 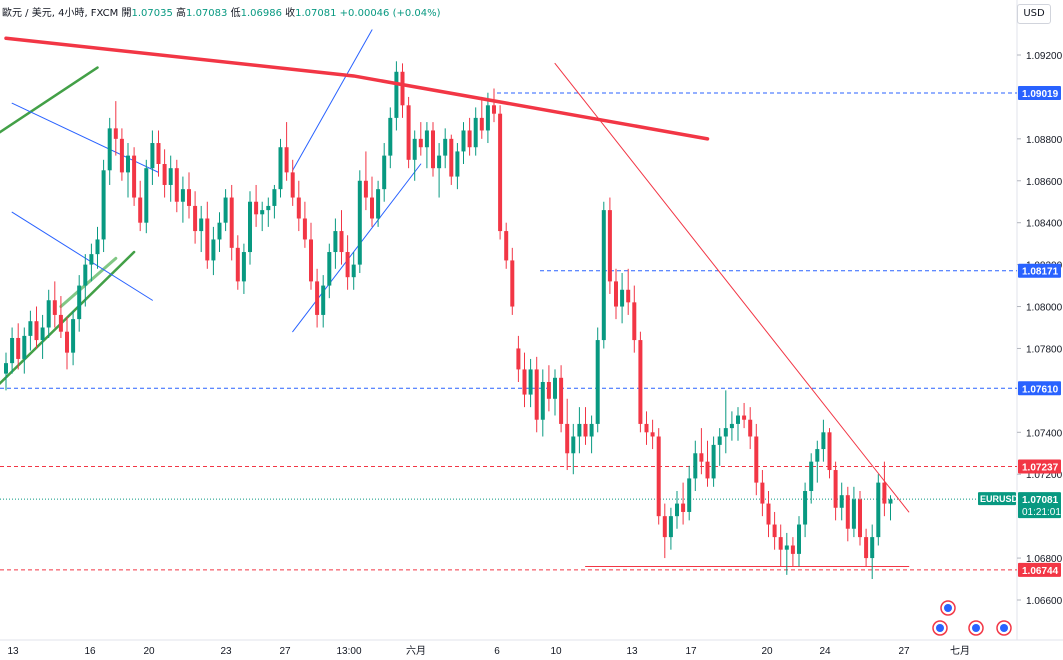 What do you see at coordinates (1044, 475) in the screenshot?
I see `y-tick-label: 1.07200` at bounding box center [1044, 475].